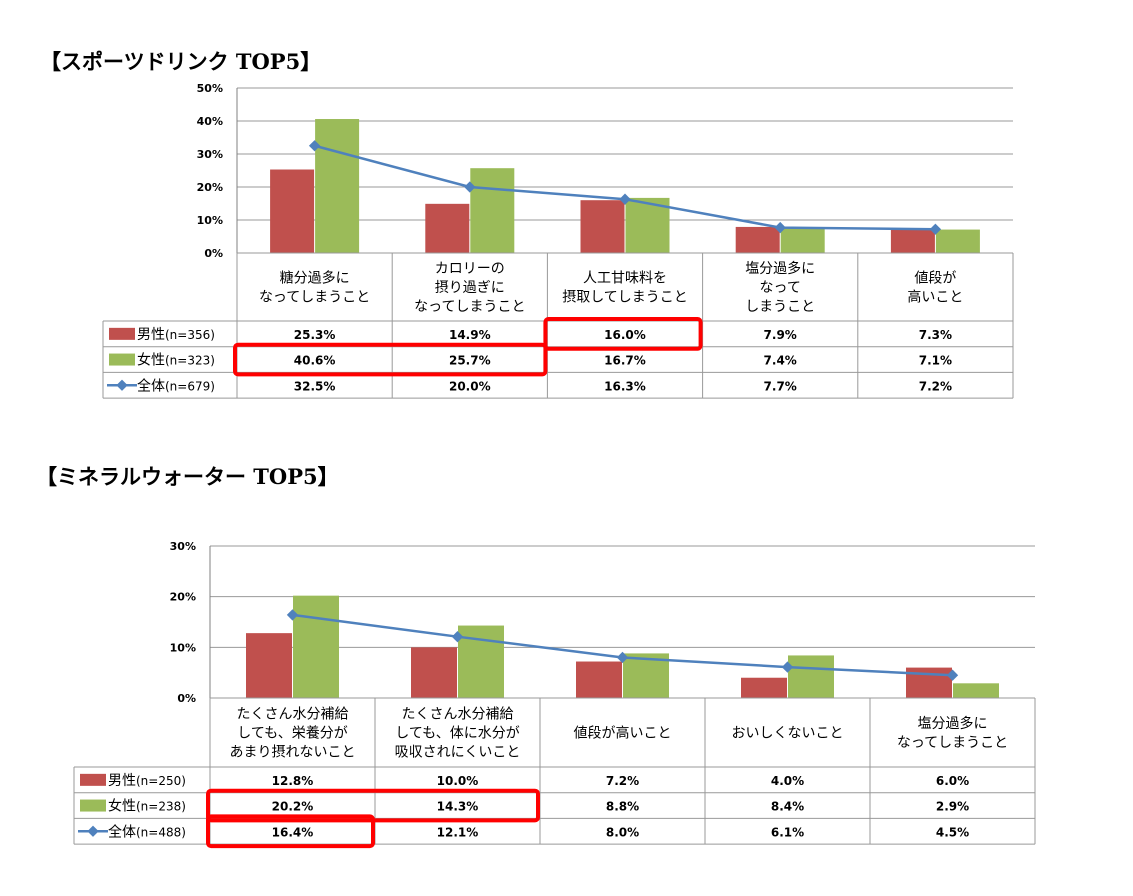 Image resolution: width=1133 pixels, height=896 pixels. What do you see at coordinates (622, 832) in the screenshot?
I see `table-cell-all-2: 8.0%` at bounding box center [622, 832].